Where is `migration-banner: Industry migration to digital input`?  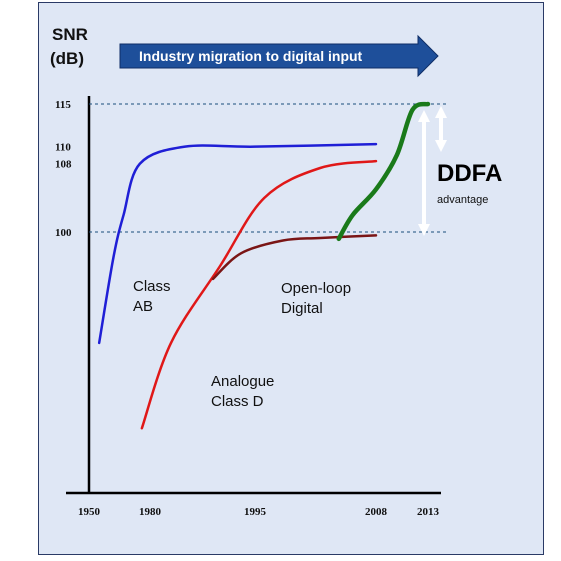
migration-banner: Industry migration to digital input is located at coordinates (279, 56).